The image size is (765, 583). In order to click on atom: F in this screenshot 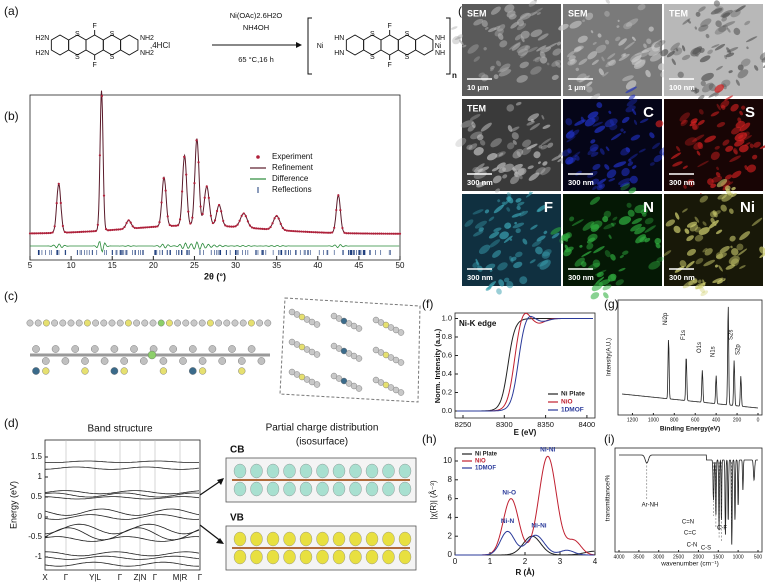, I will do `click(390, 65)`.